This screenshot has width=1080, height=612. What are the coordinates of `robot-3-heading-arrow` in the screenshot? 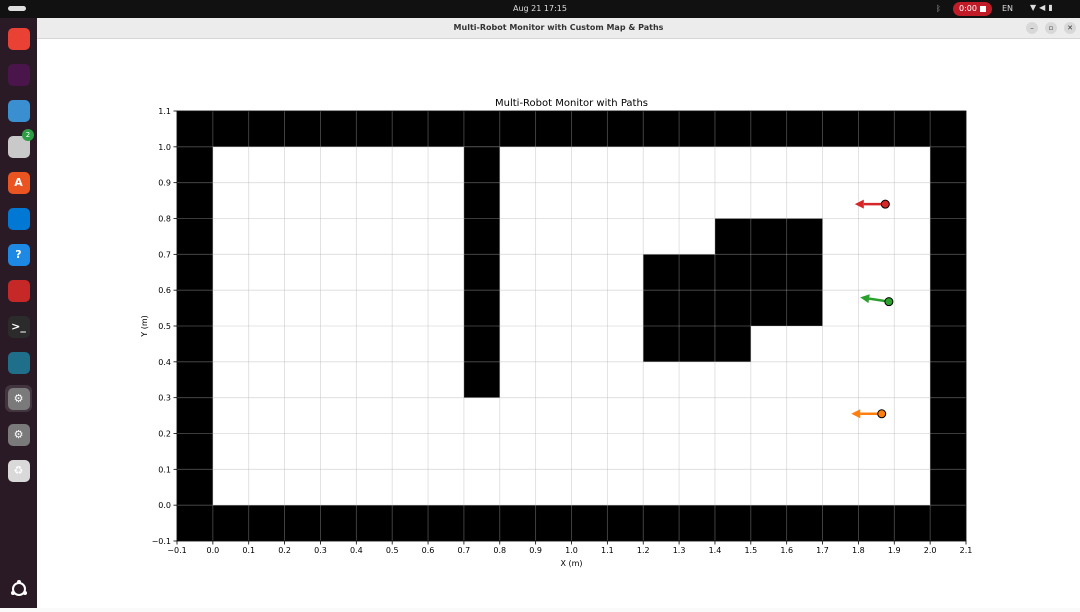 It's located at (856, 414).